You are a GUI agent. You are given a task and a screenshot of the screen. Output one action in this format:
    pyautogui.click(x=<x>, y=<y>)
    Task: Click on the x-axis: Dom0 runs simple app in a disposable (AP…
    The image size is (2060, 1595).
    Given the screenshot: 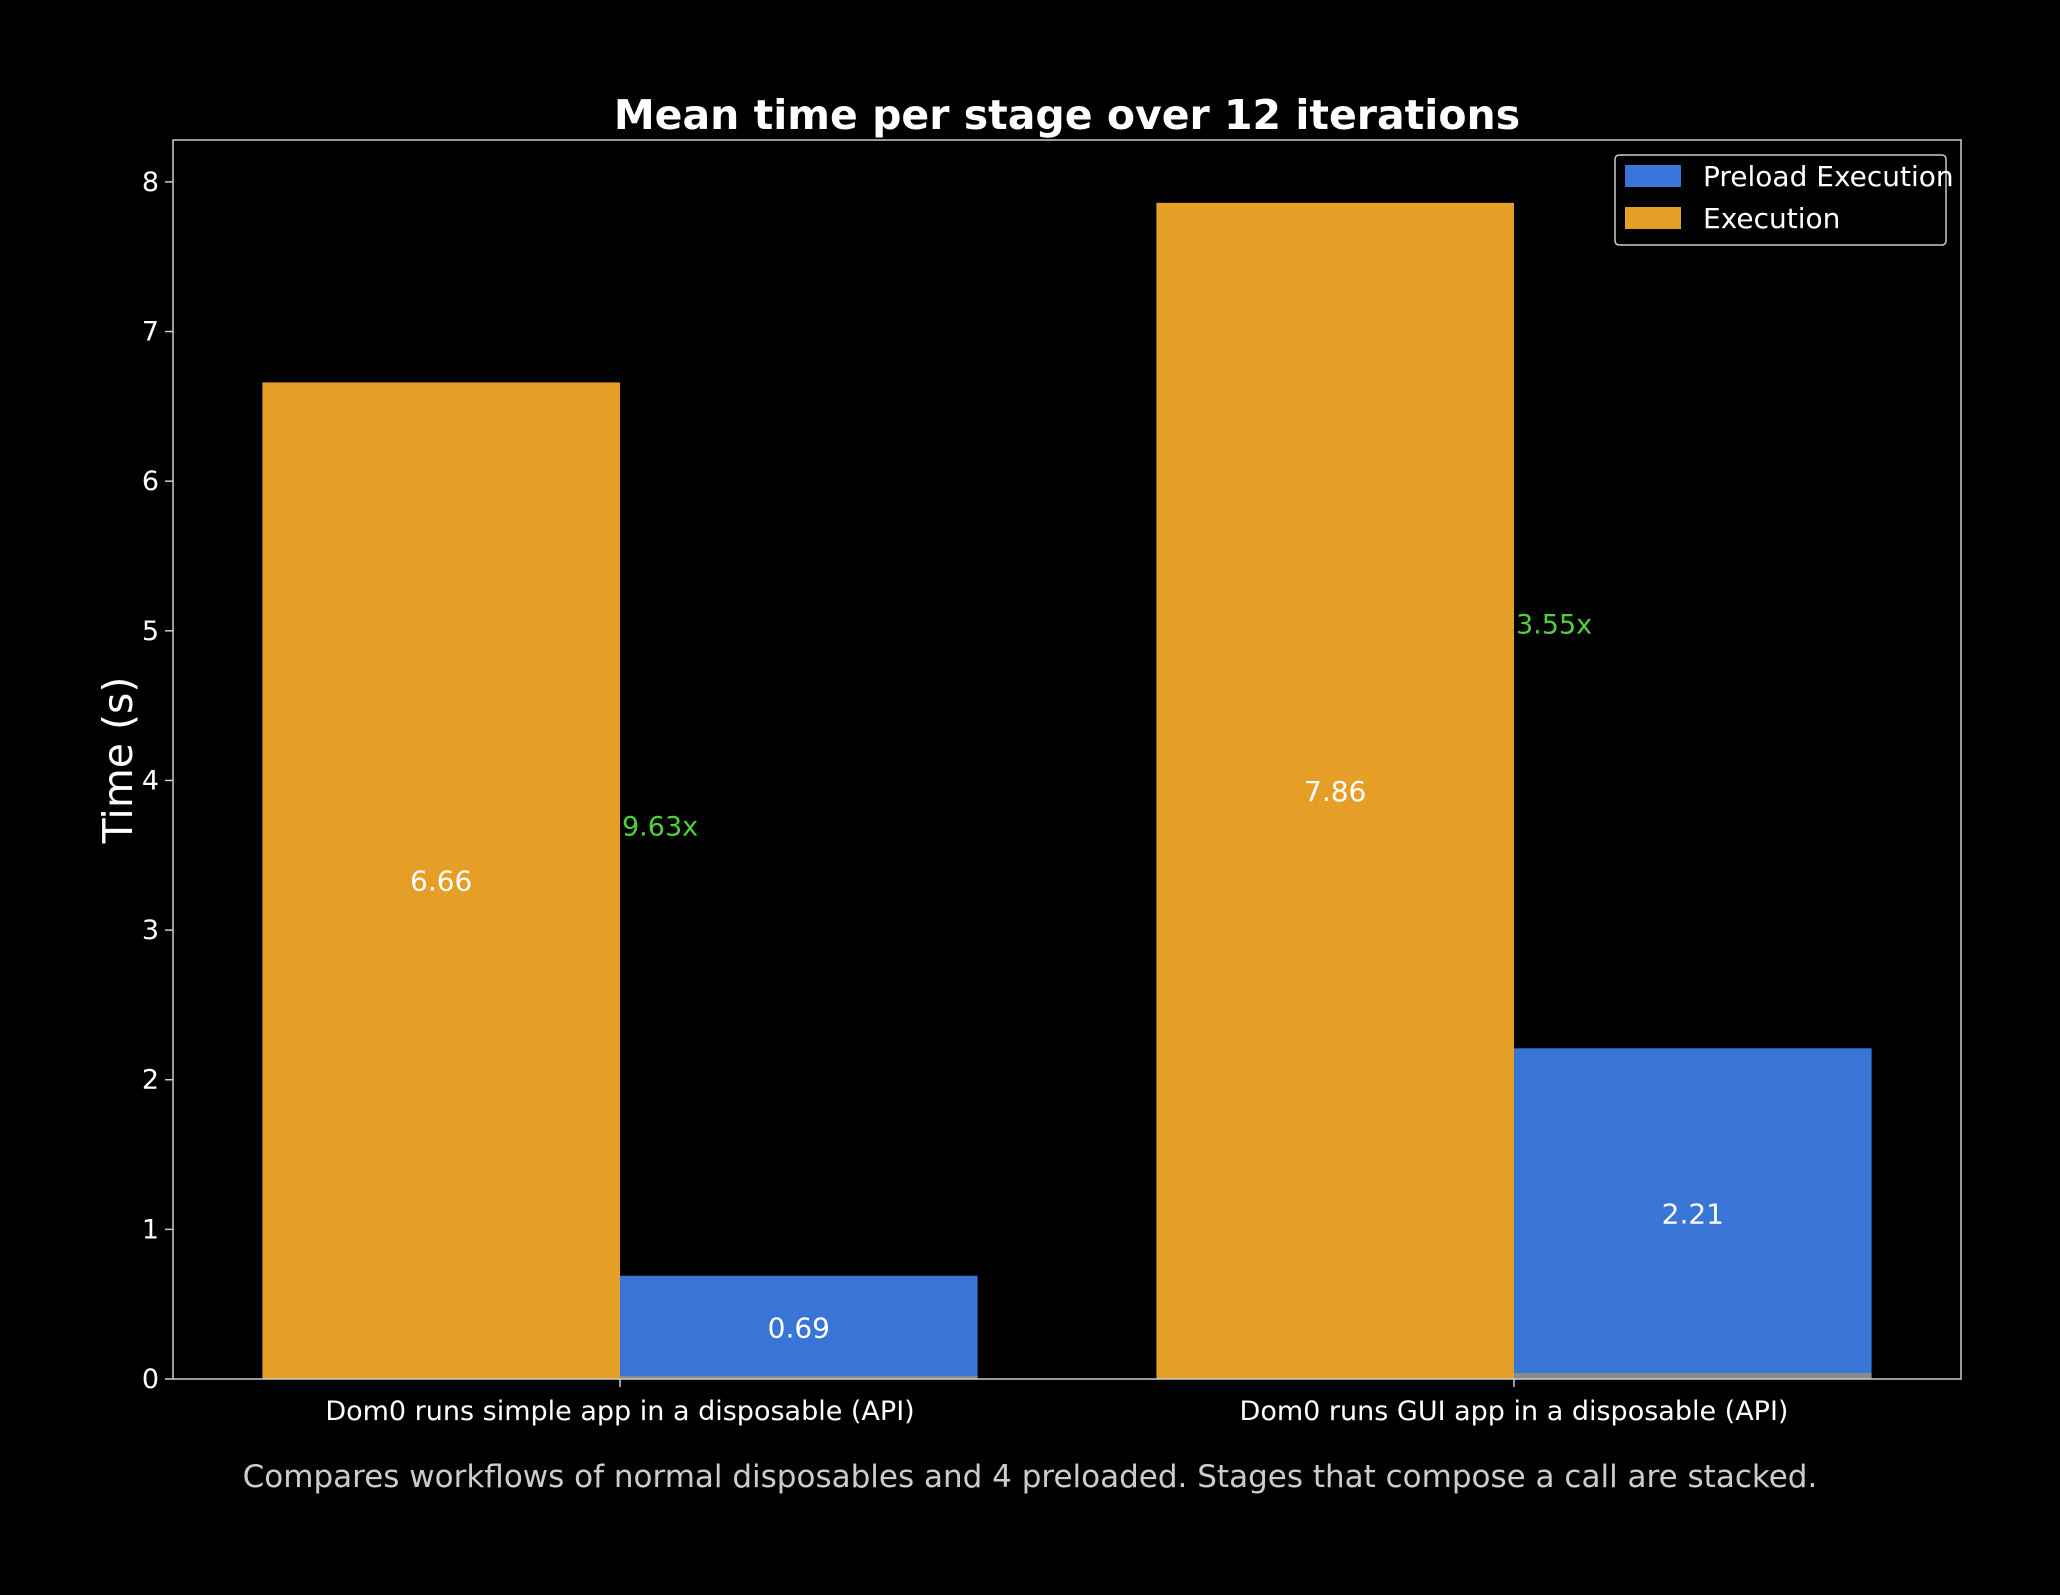 What is the action you would take?
    pyautogui.click(x=1056, y=1403)
    